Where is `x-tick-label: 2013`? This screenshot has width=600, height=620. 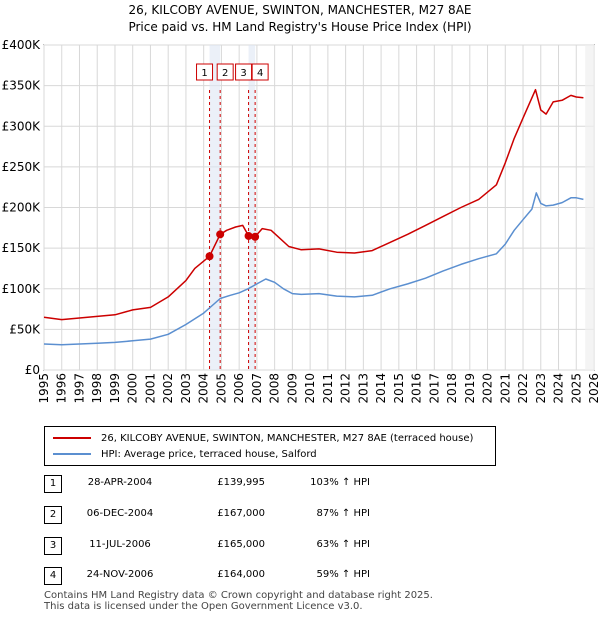
x-tick-label: 2013 is located at coordinates (363, 388).